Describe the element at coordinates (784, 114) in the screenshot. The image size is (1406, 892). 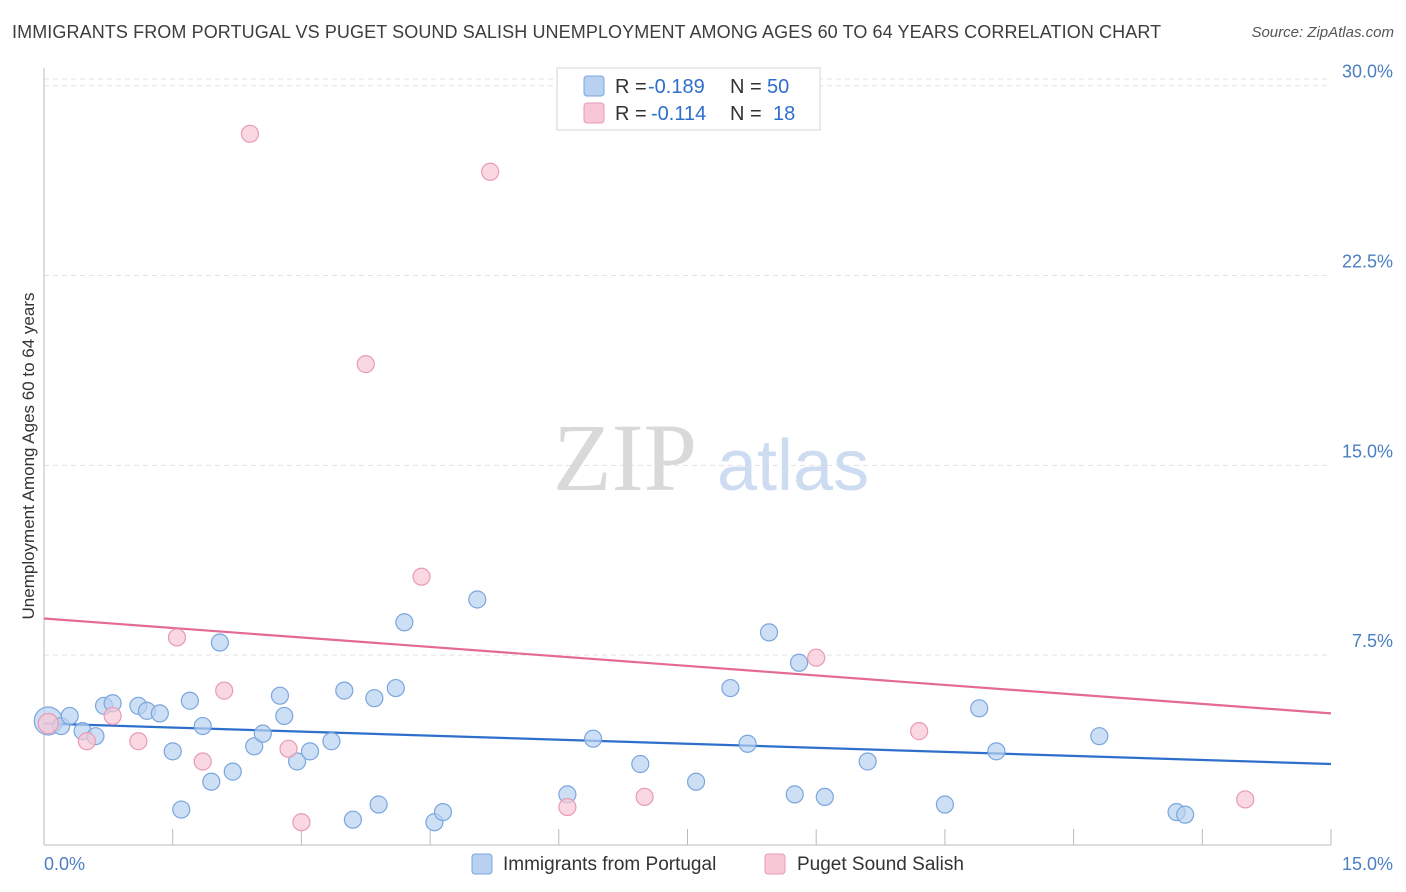
I see `legend-n-value-2: 18` at that location.